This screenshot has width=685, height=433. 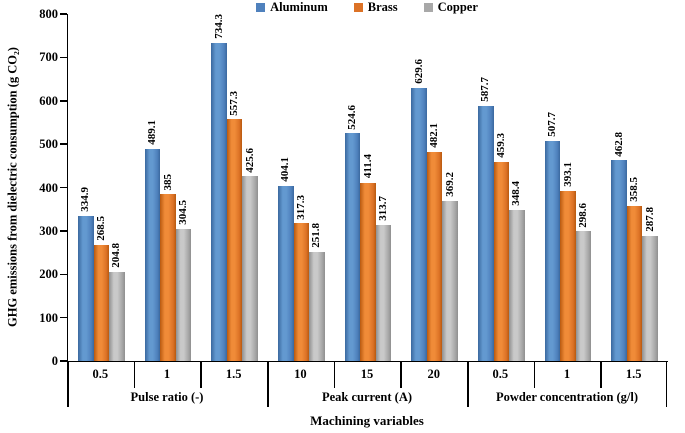 I want to click on bar-value-label: 587.7, so click(x=485, y=90).